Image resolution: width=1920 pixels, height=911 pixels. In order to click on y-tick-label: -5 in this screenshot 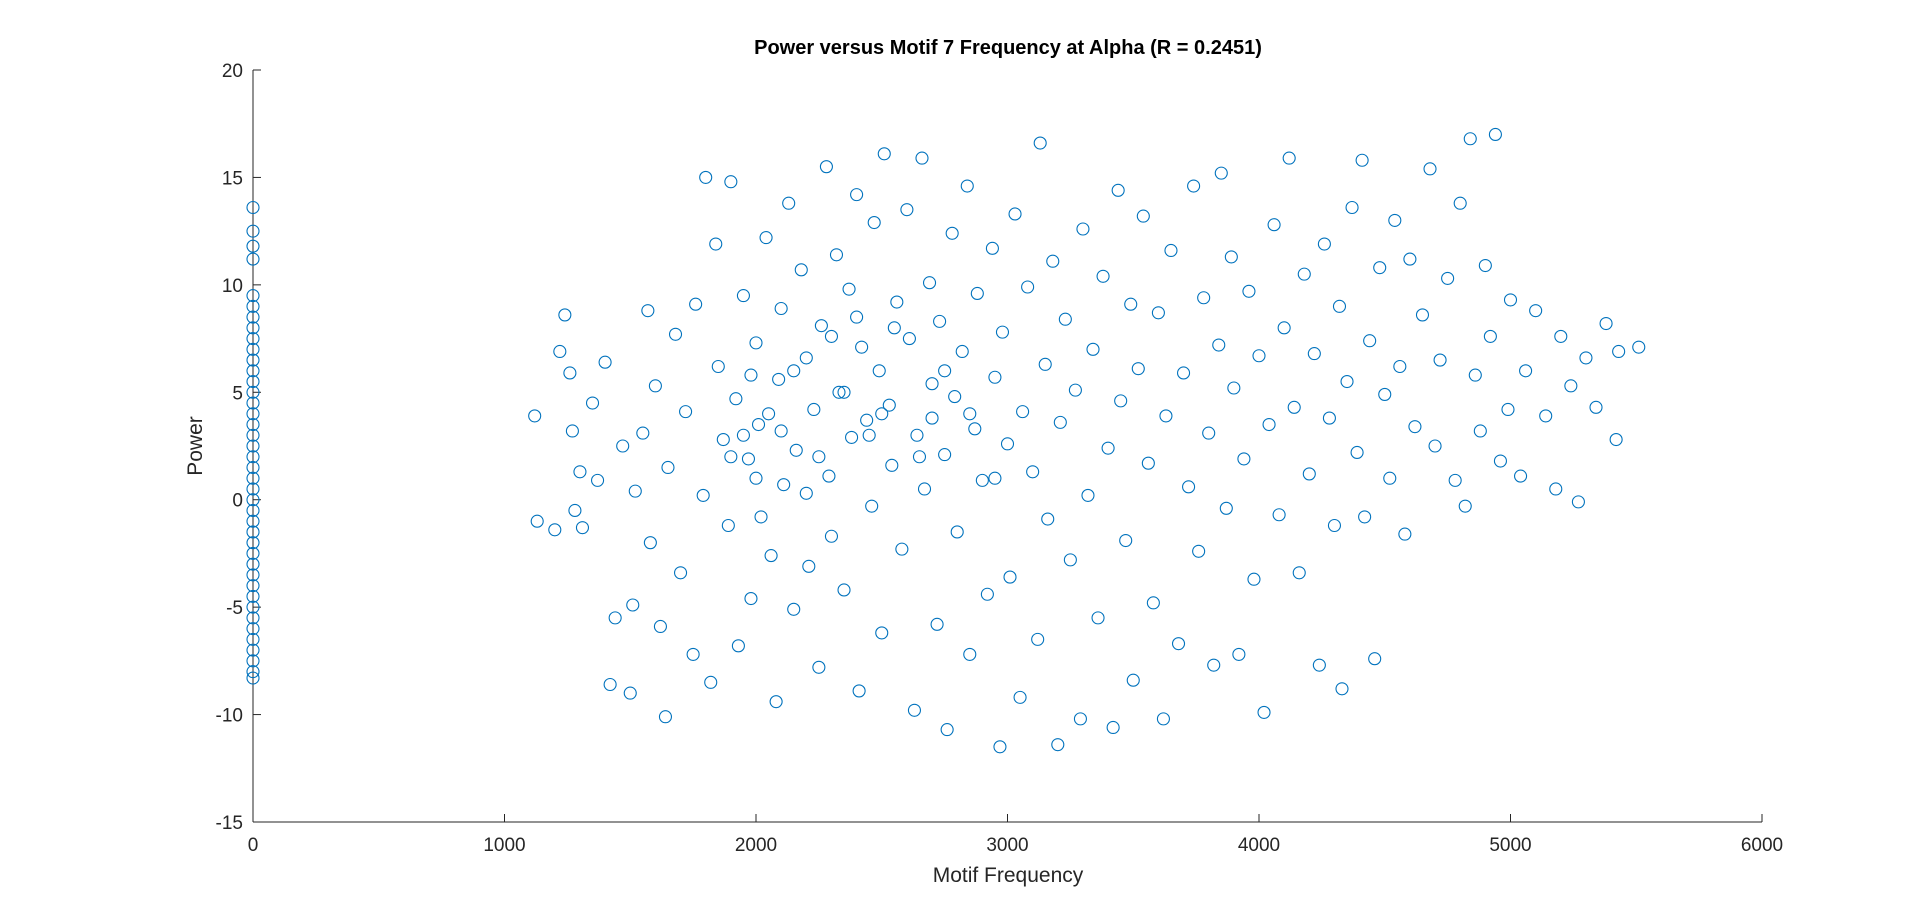, I will do `click(234, 608)`.